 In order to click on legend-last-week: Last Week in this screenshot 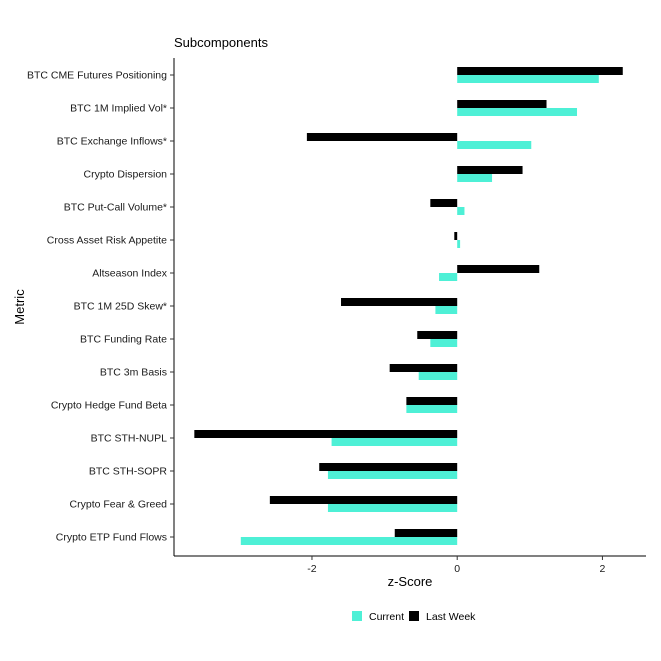, I will do `click(442, 617)`.